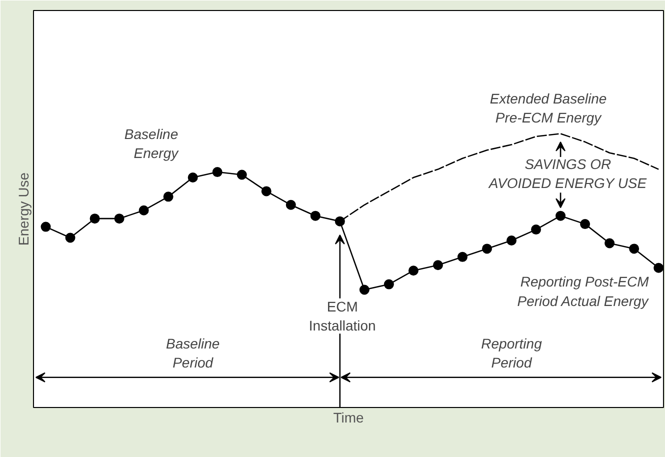  Describe the element at coordinates (193, 353) in the screenshot. I see `annotation: Baseline Period` at that location.